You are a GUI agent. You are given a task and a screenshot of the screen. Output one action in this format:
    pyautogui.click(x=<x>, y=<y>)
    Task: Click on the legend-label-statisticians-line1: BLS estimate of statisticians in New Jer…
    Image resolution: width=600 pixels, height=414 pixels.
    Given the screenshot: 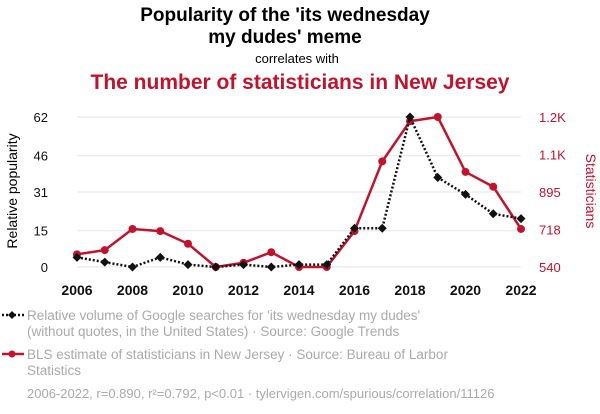 What is the action you would take?
    pyautogui.click(x=237, y=354)
    